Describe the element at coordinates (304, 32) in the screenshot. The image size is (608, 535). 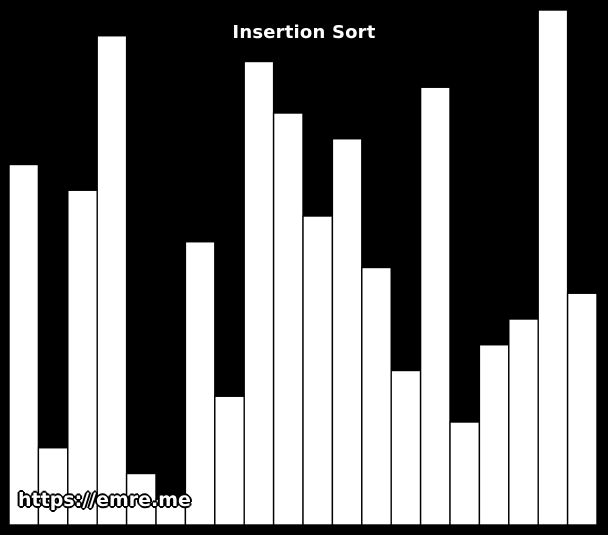
I see `page-title: Insertion Sort` at that location.